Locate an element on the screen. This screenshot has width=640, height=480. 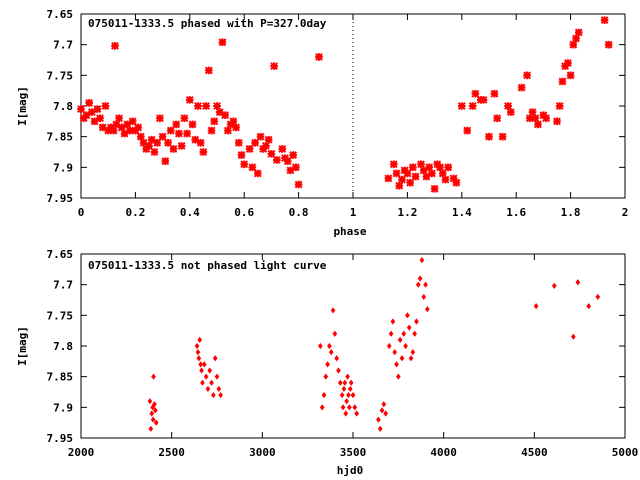
phased-chart-title: 075011-1333.5 phased with P=327.0day is located at coordinates (207, 23).